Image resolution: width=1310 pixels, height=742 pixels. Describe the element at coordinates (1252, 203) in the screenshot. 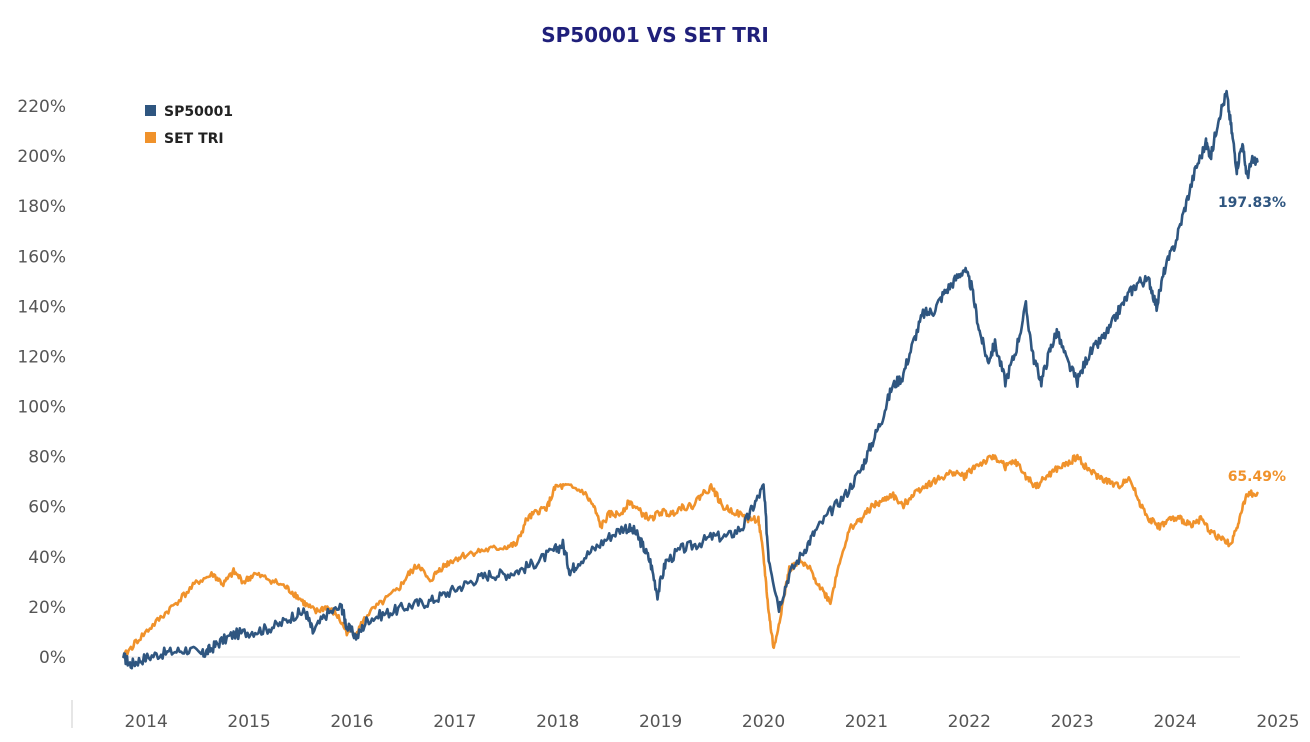

I see `end-label-sp50001: 197.83%` at that location.